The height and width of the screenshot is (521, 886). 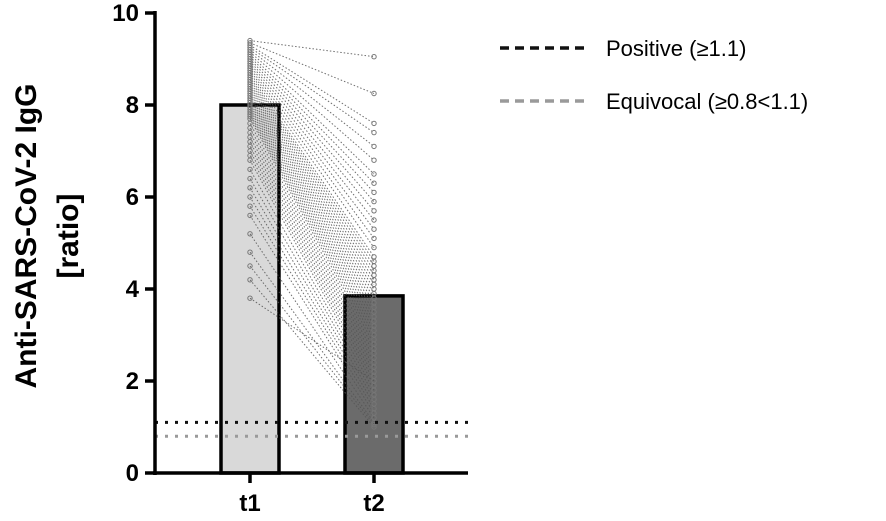 I want to click on bar-t2, so click(x=374, y=384).